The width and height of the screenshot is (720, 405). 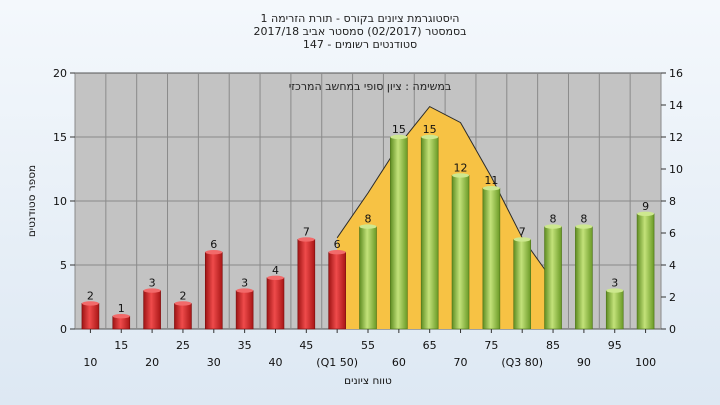 I want to click on x-axis-tick-label: 60, so click(x=399, y=362).